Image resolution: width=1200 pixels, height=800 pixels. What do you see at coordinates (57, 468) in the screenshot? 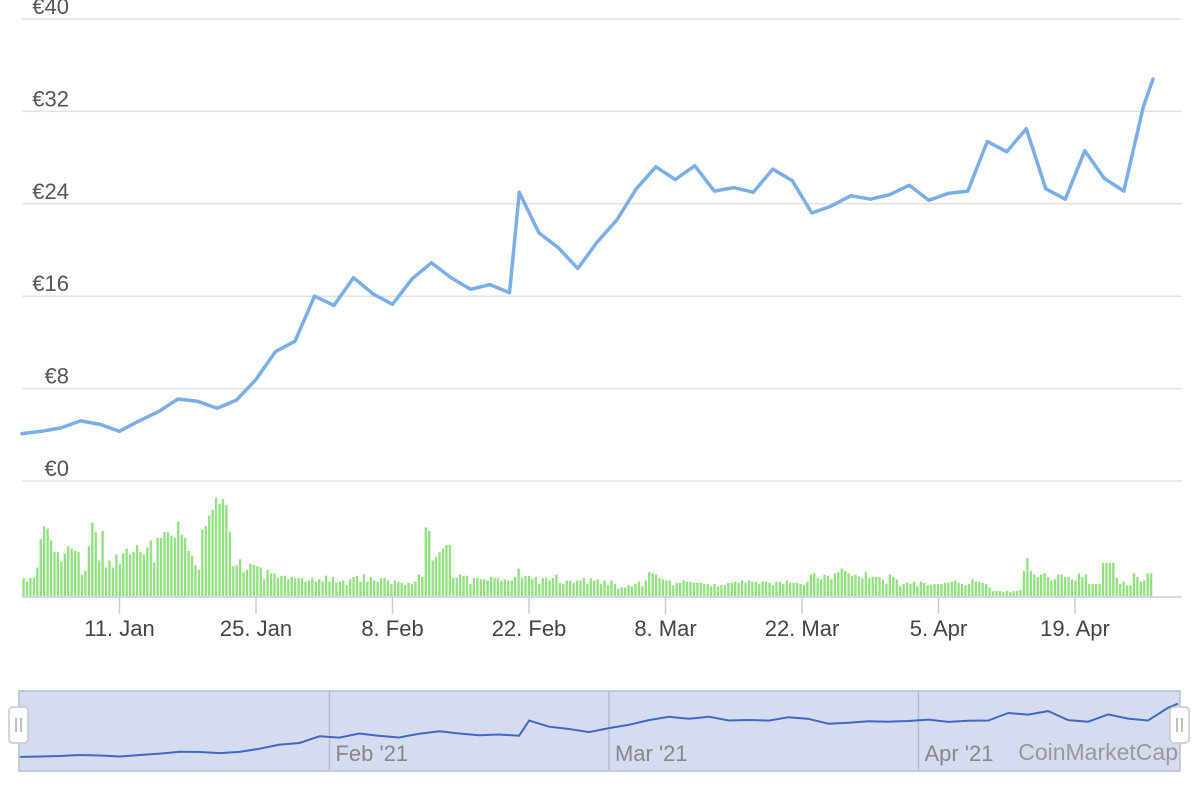
I see `y-tick-label: €0` at bounding box center [57, 468].